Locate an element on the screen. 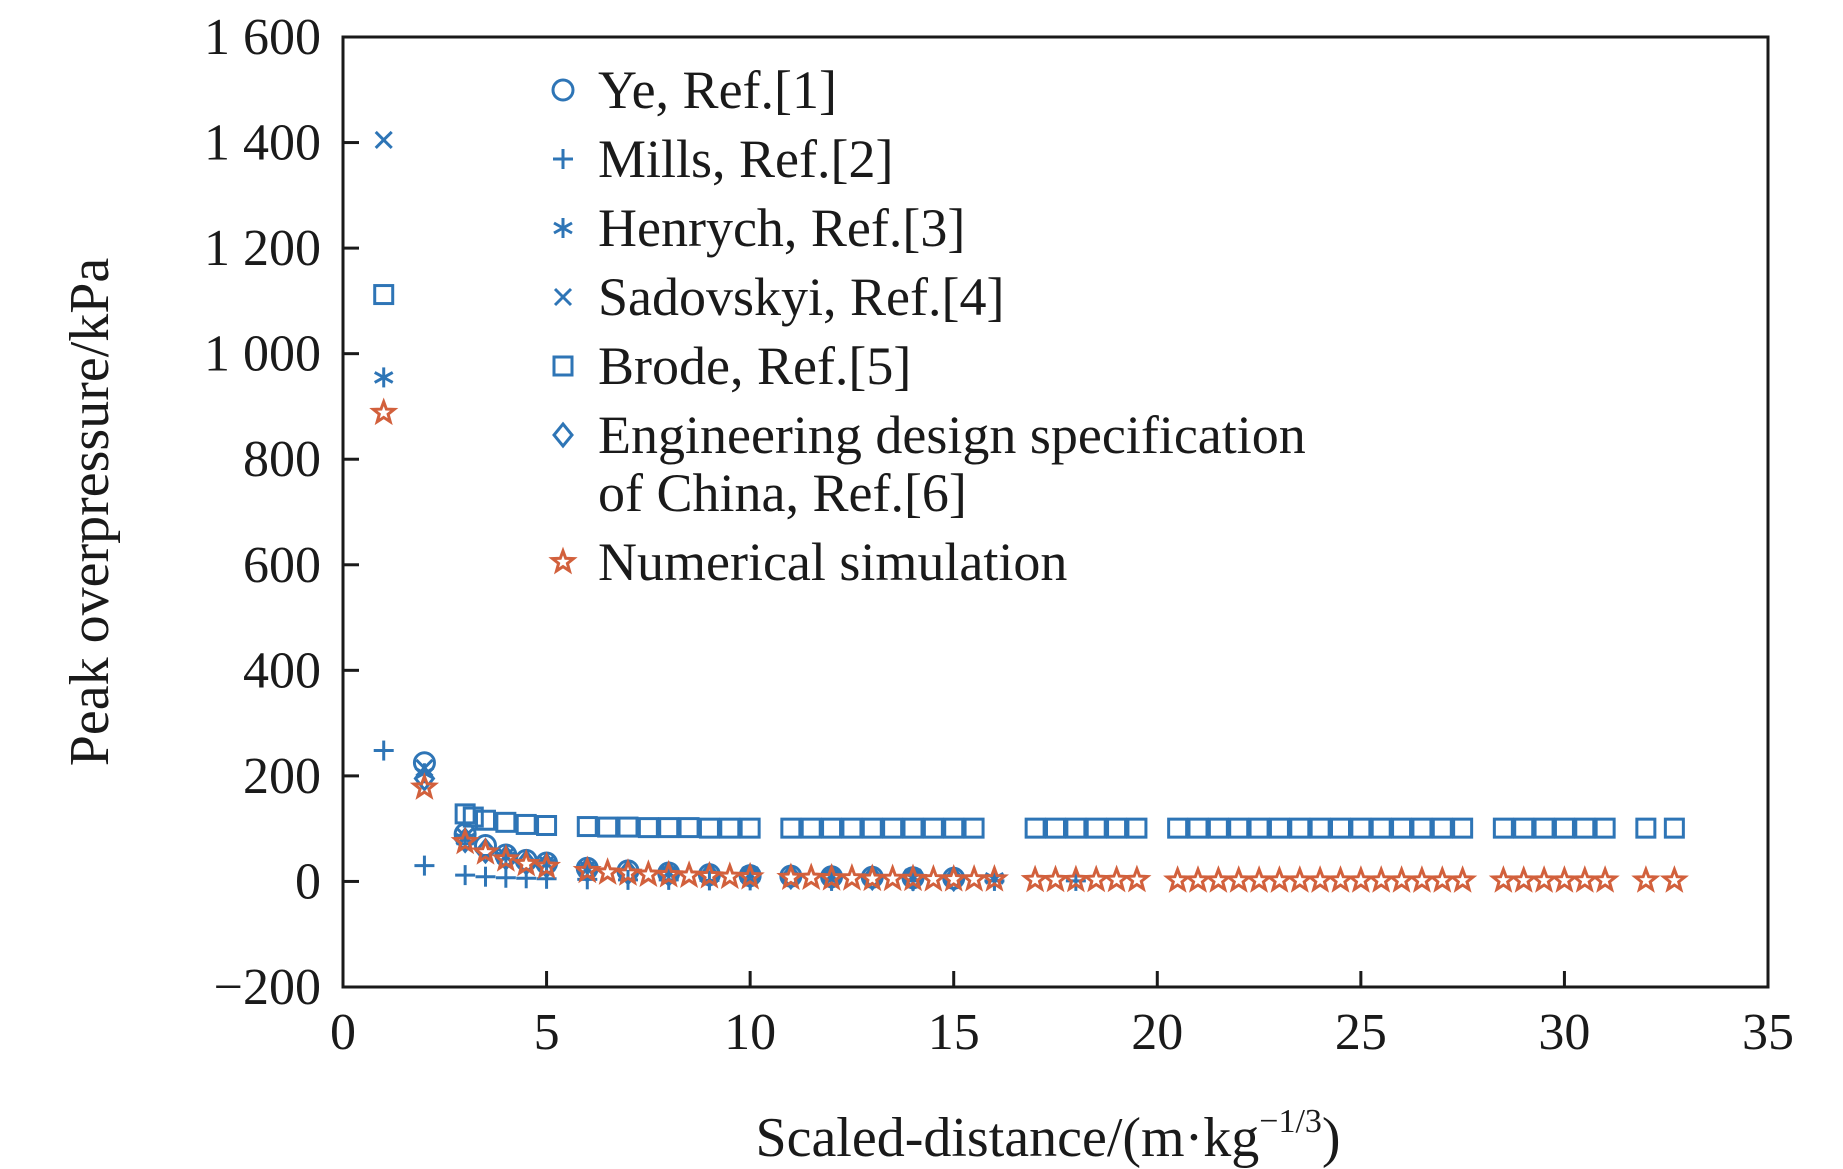 The height and width of the screenshot is (1169, 1843). x-tick-label: 0 is located at coordinates (343, 1032).